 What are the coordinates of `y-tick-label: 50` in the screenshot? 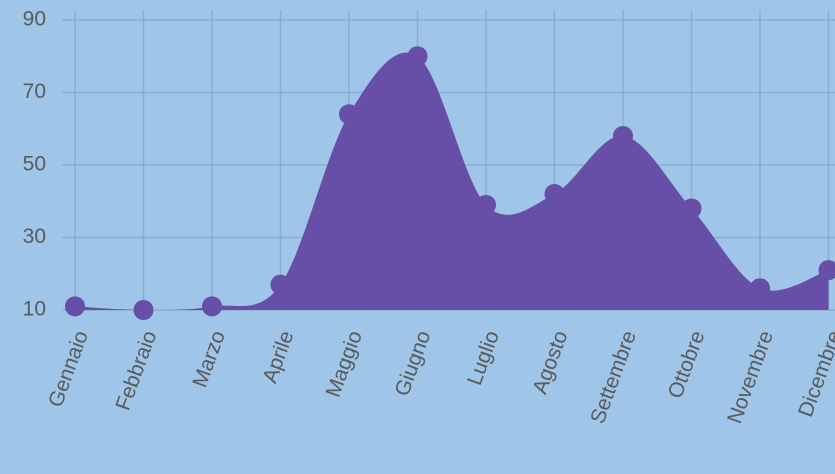 It's located at (34, 164).